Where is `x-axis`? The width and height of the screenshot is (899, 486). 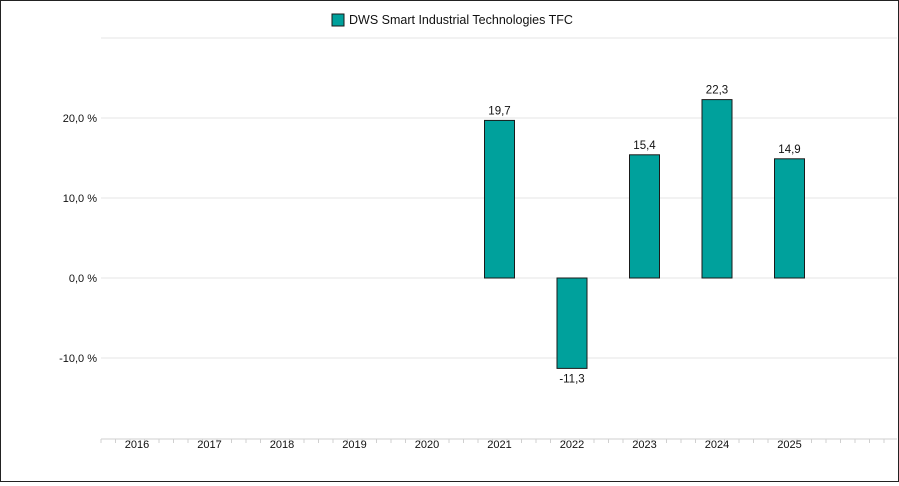 x-axis is located at coordinates (498, 440).